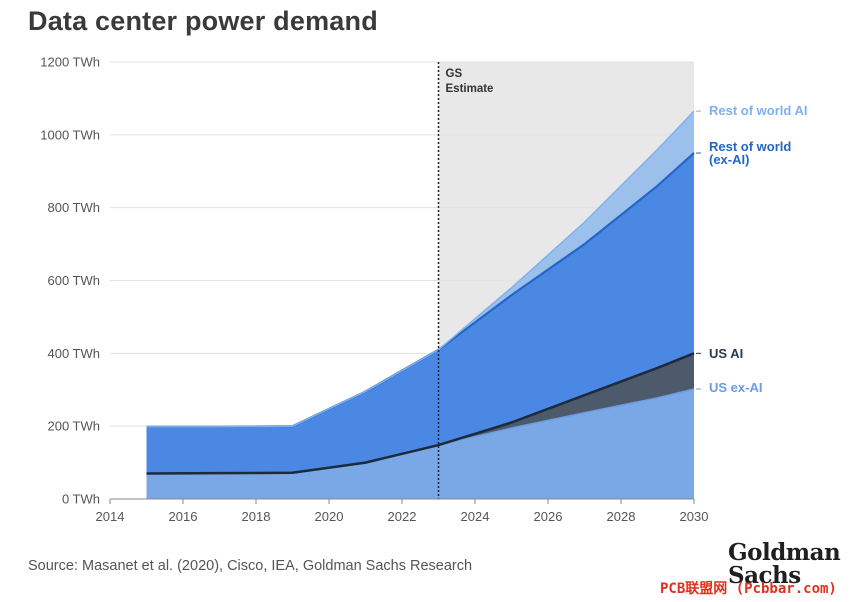 The image size is (860, 602). I want to click on x-tick-label: 2028, so click(621, 516).